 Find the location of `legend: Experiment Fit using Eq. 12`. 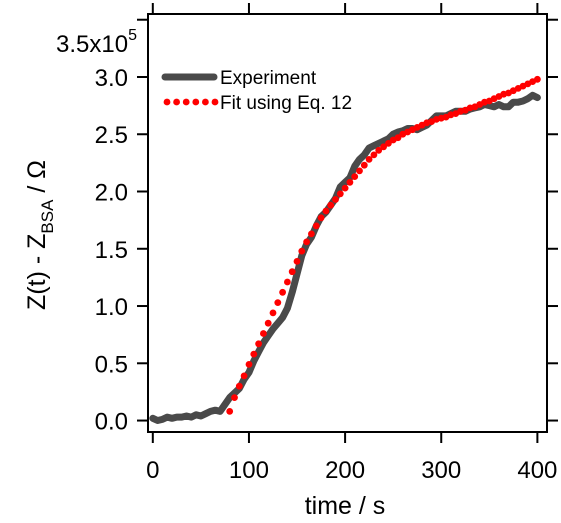

legend: Experiment Fit using Eq. 12 is located at coordinates (256, 91).